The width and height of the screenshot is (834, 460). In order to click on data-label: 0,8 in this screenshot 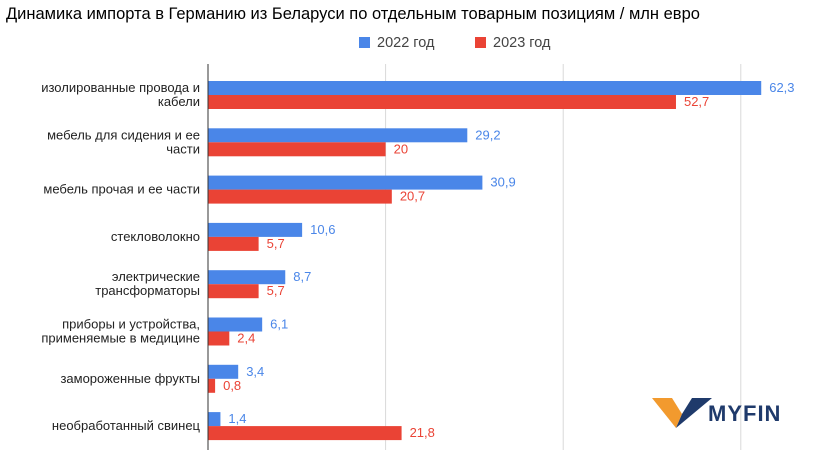, I will do `click(232, 385)`.